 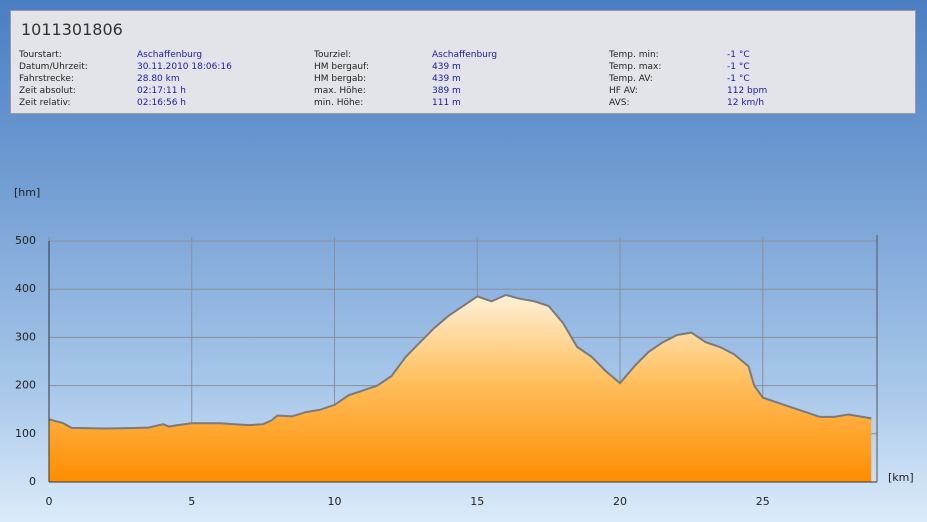 What do you see at coordinates (901, 477) in the screenshot?
I see `x-axis-label: [km]` at bounding box center [901, 477].